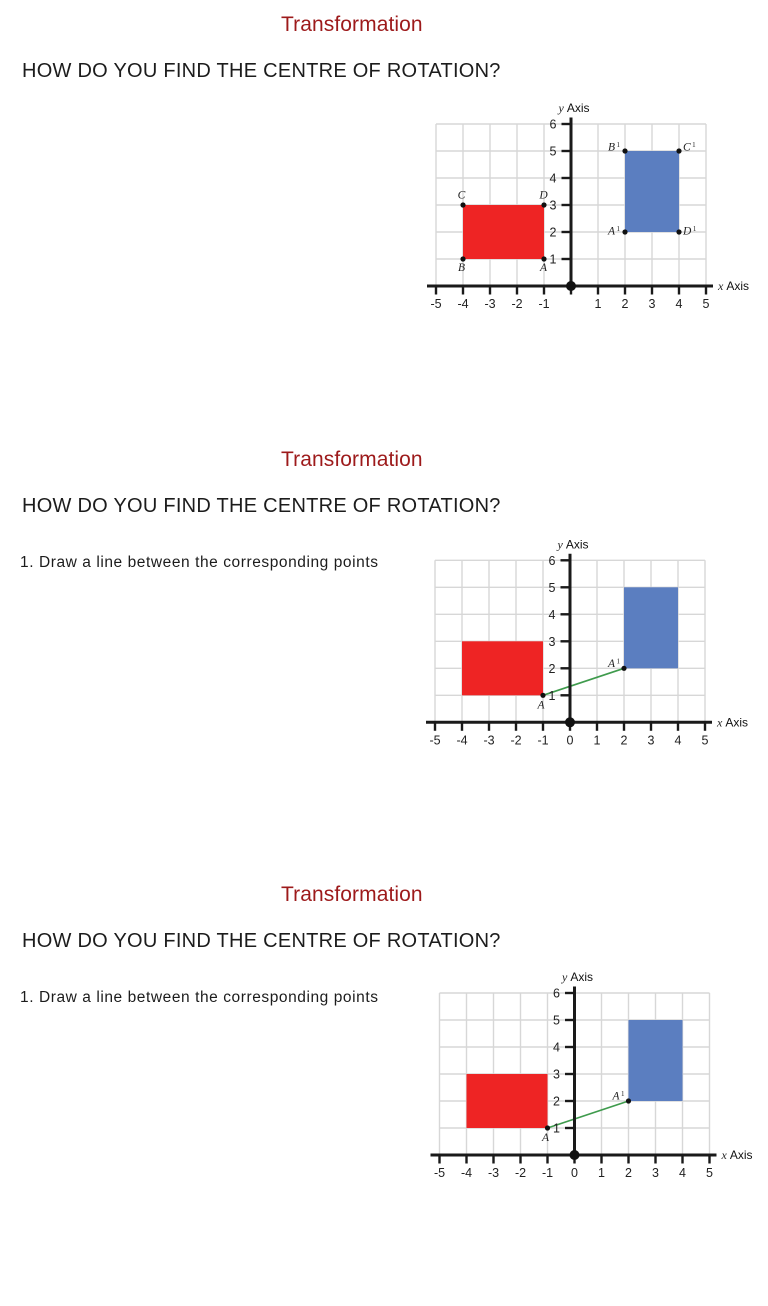 The image size is (768, 1306). What do you see at coordinates (614, 231) in the screenshot?
I see `svg-text: A1` at bounding box center [614, 231].